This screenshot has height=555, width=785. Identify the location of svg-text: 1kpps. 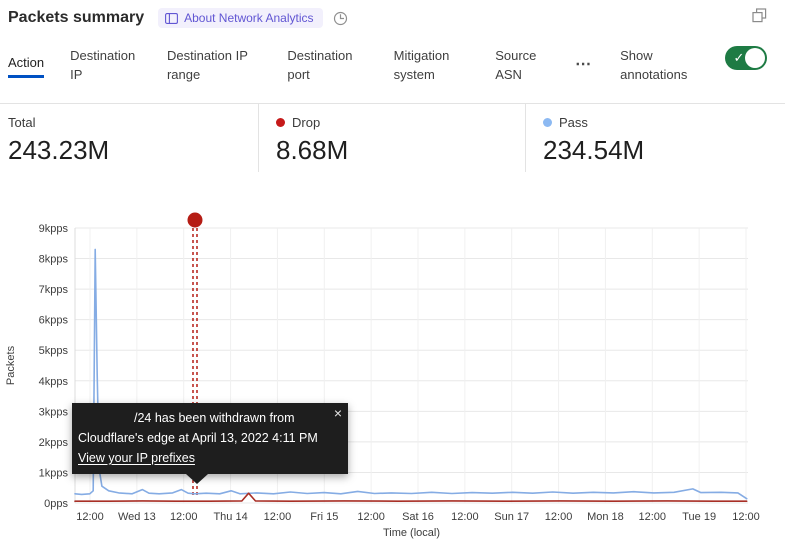
(54, 473).